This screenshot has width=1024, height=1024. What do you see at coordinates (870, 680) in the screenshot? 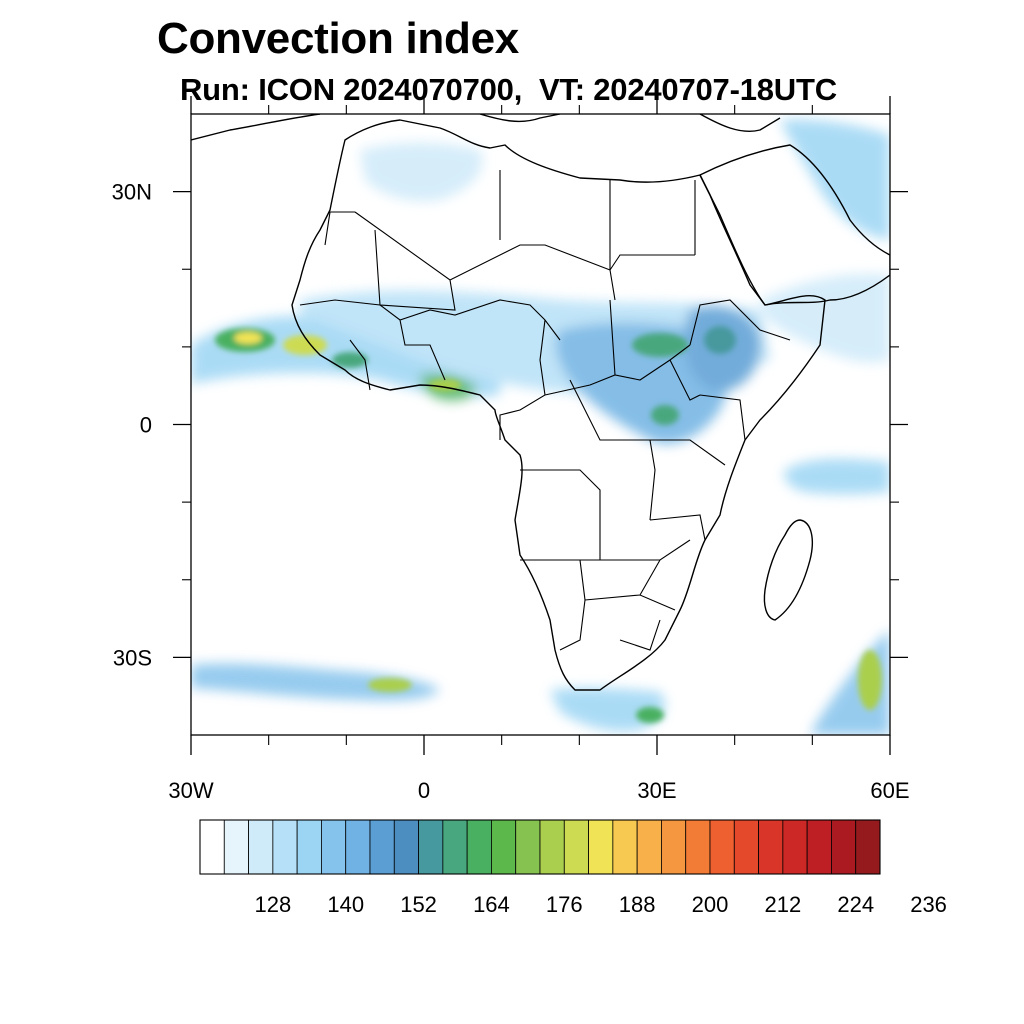
I see `convection-core-indian-ocean` at bounding box center [870, 680].